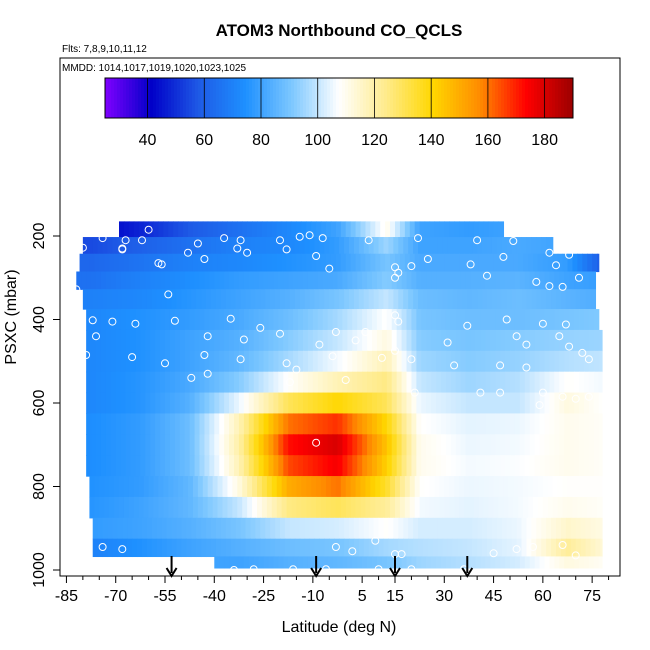  Describe the element at coordinates (197, 243) in the screenshot. I see `observation-point` at that location.